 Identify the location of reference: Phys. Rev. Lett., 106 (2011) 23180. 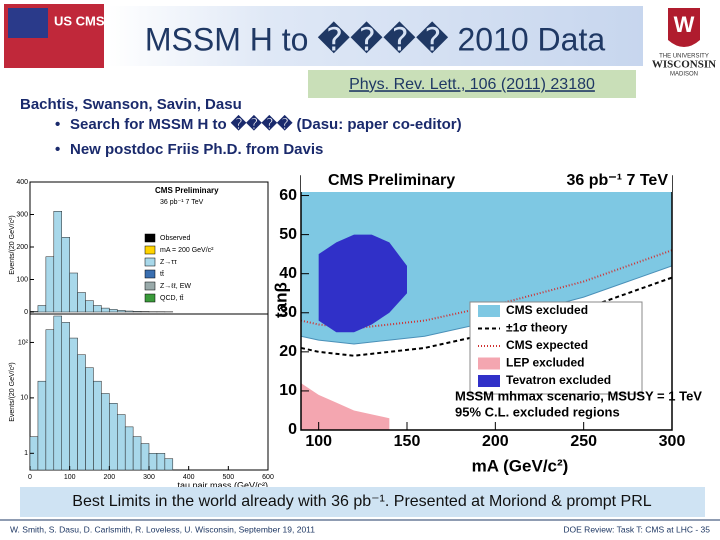
(472, 84).